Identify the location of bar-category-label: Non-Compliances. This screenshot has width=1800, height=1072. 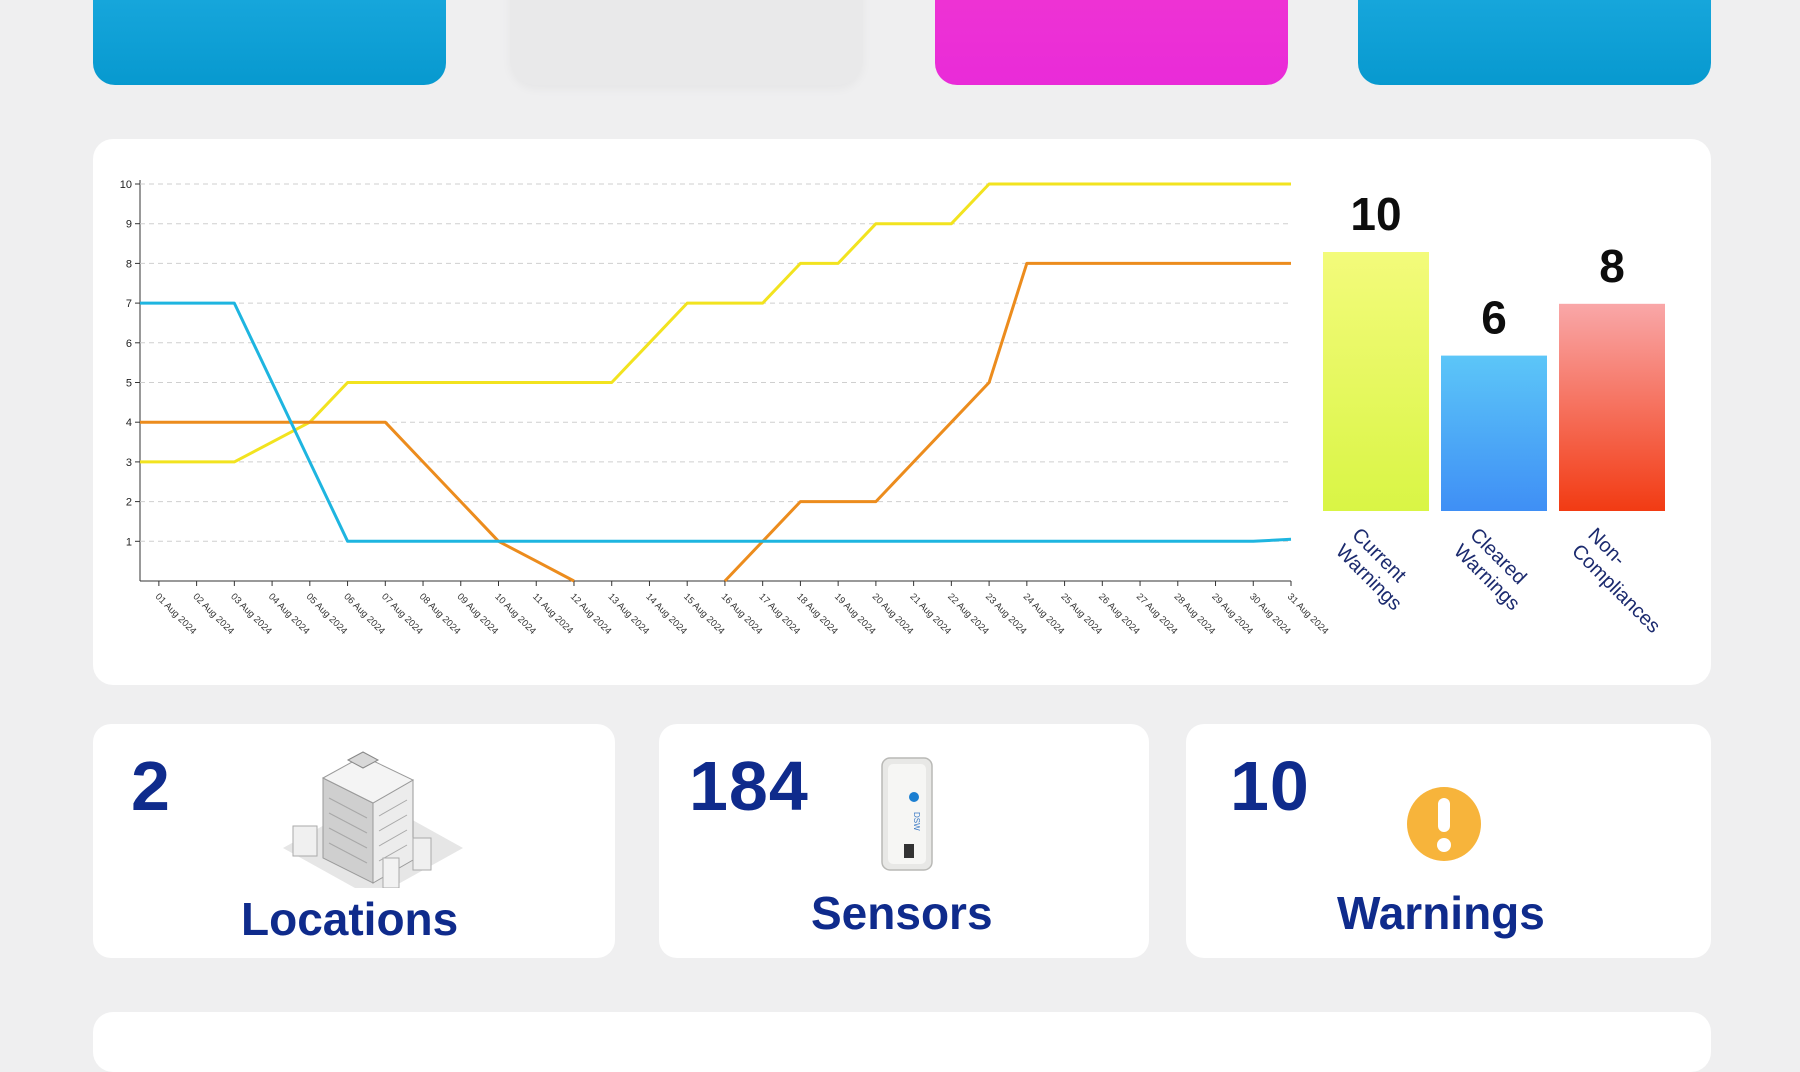
(1624, 581).